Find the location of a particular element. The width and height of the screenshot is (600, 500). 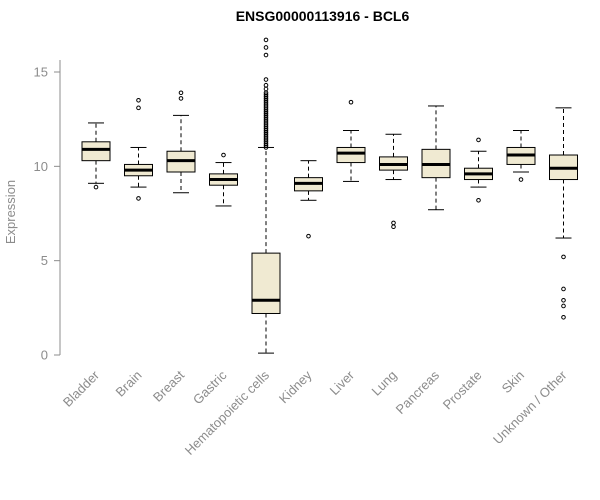

y-axis-title: Expression is located at coordinates (10, 212).